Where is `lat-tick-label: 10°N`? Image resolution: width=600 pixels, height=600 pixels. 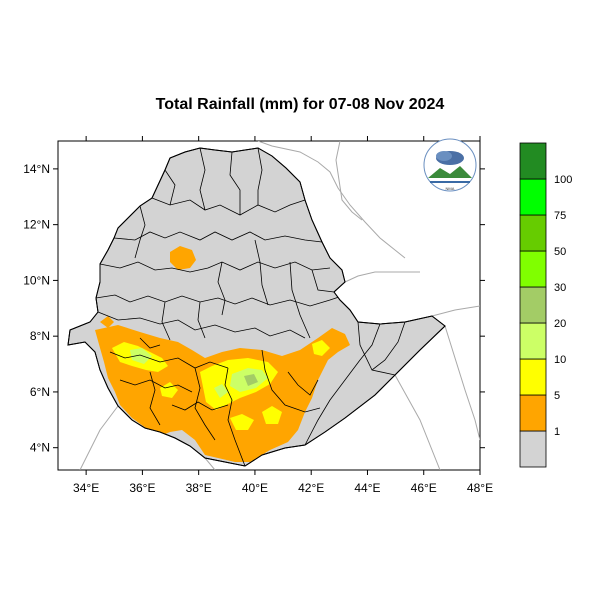
lat-tick-label: 10°N is located at coordinates (36, 280).